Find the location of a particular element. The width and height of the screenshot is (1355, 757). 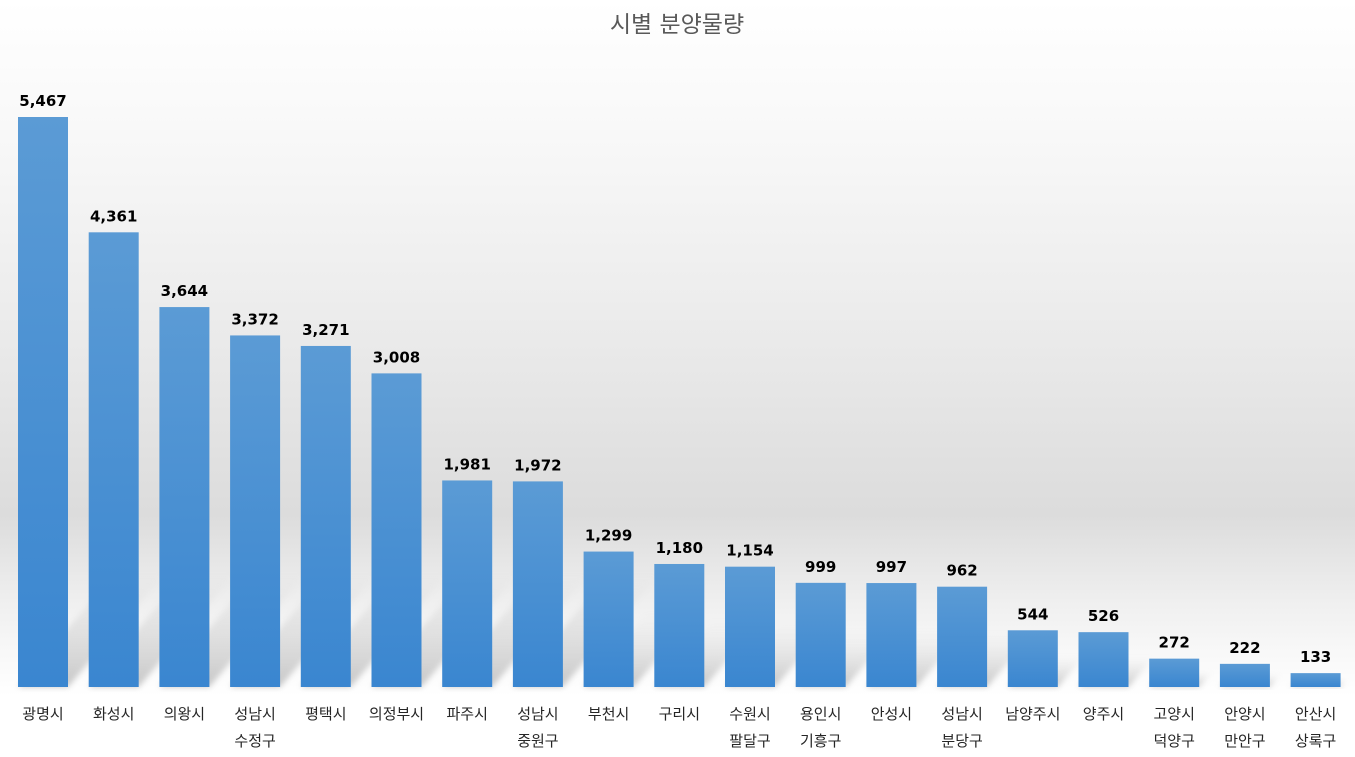

x-tick-label: 광명시 is located at coordinates (42, 714).